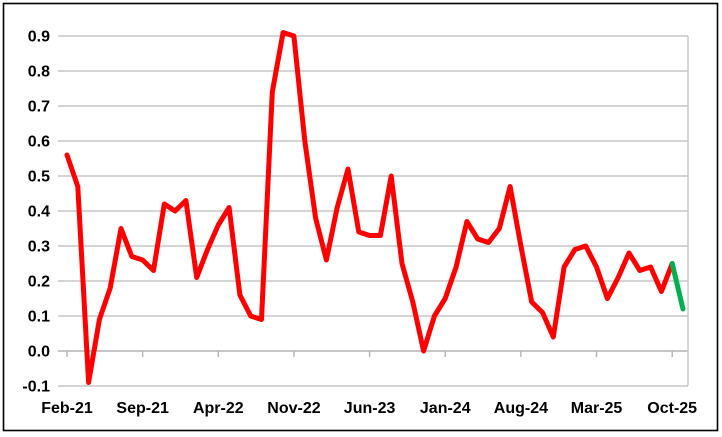 The image size is (722, 437). What do you see at coordinates (39, 247) in the screenshot?
I see `y-axis-tick-label: 0.3` at bounding box center [39, 247].